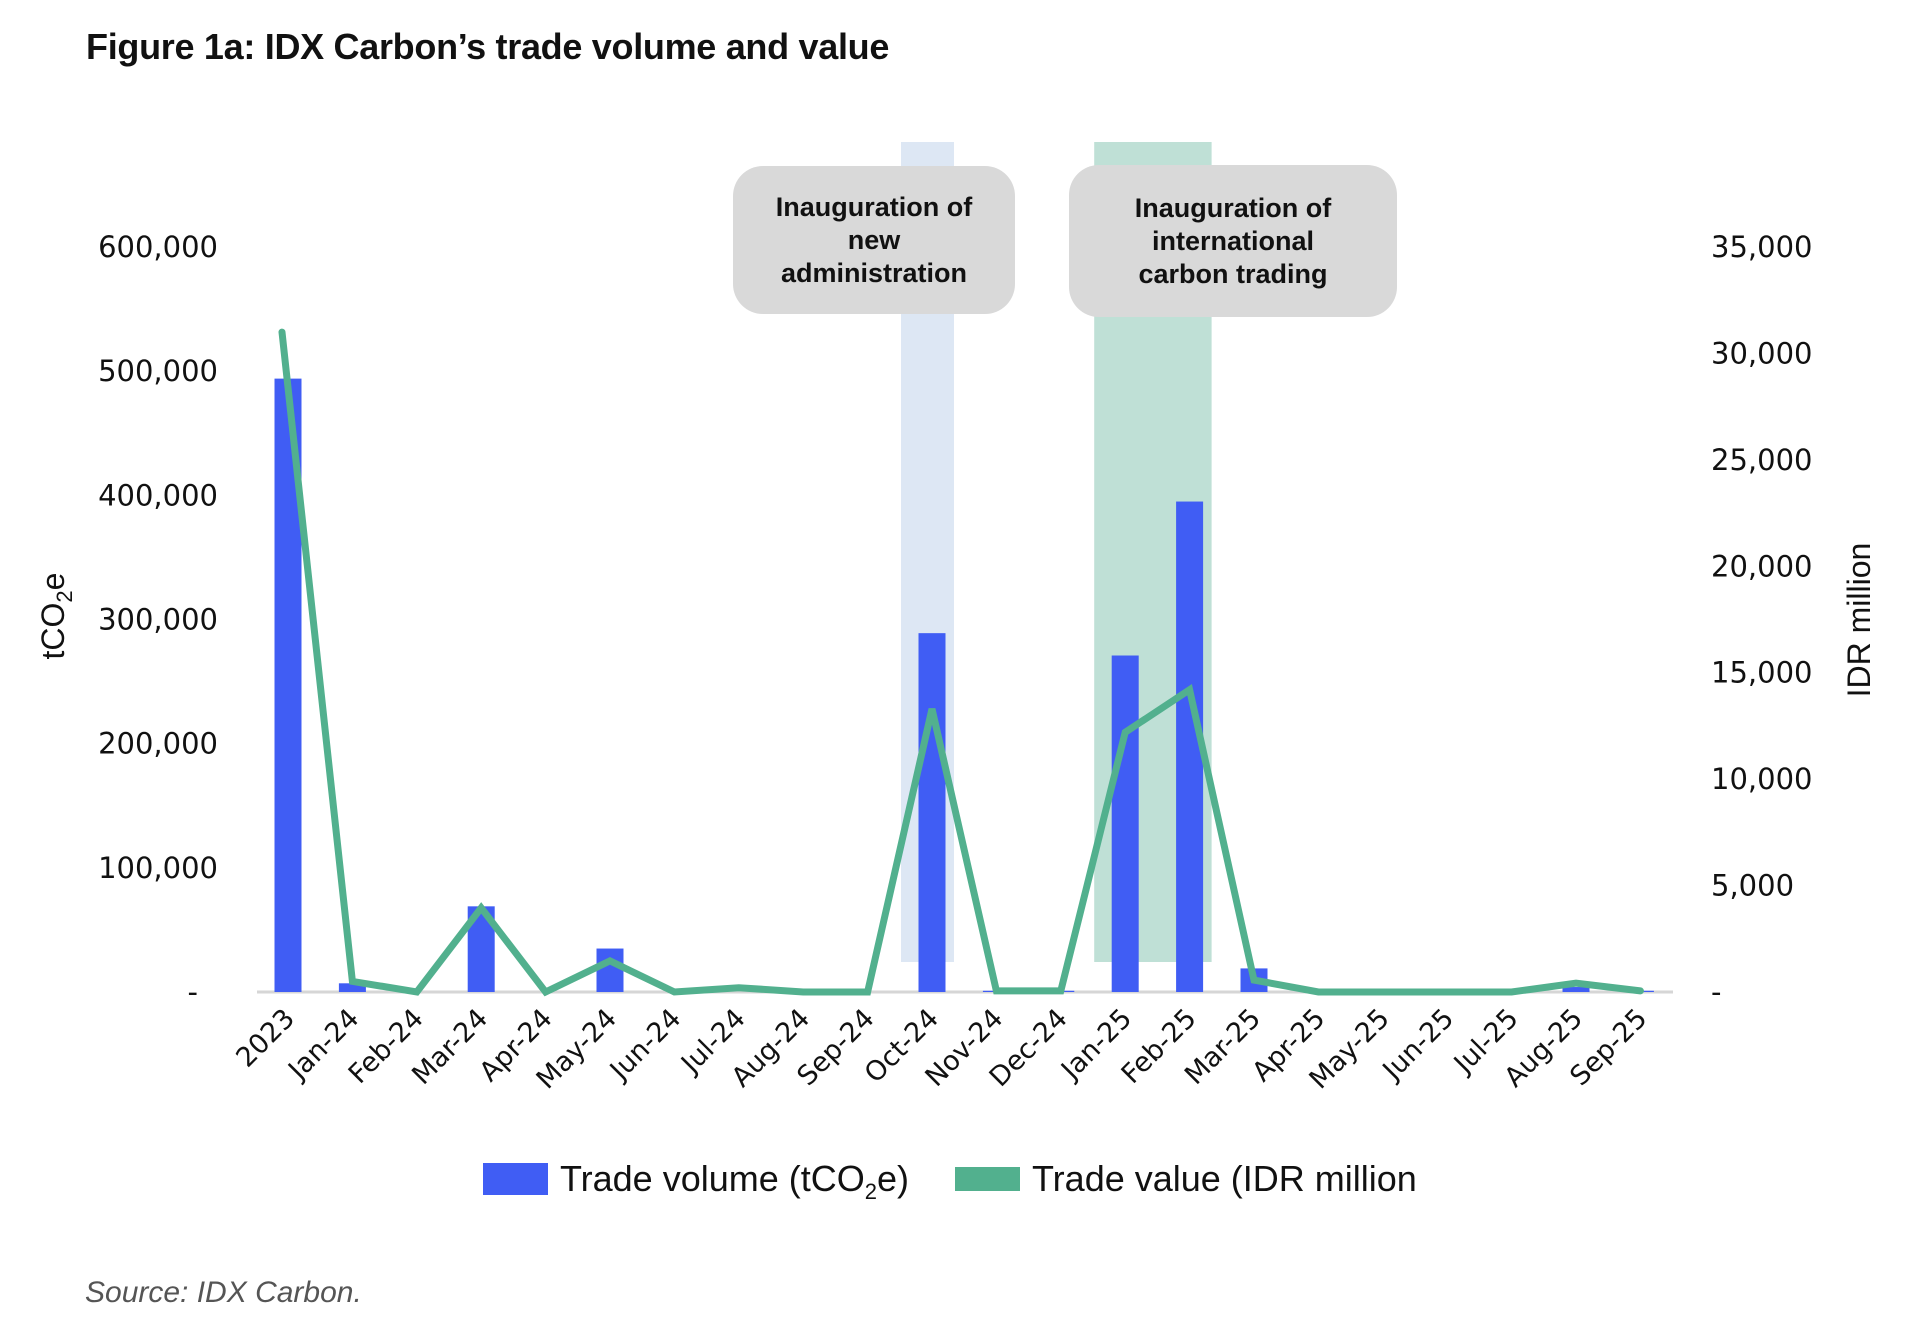  Describe the element at coordinates (988, 1179) in the screenshot. I see `legend-swatch-value` at that location.